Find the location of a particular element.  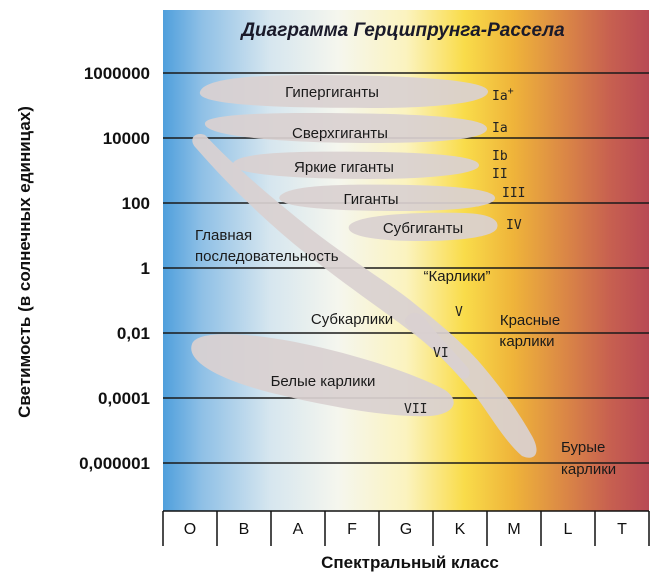

luminosity-class-labels: Ia+ Ia Ib II III IV V VI VII is located at coordinates (464, 251).